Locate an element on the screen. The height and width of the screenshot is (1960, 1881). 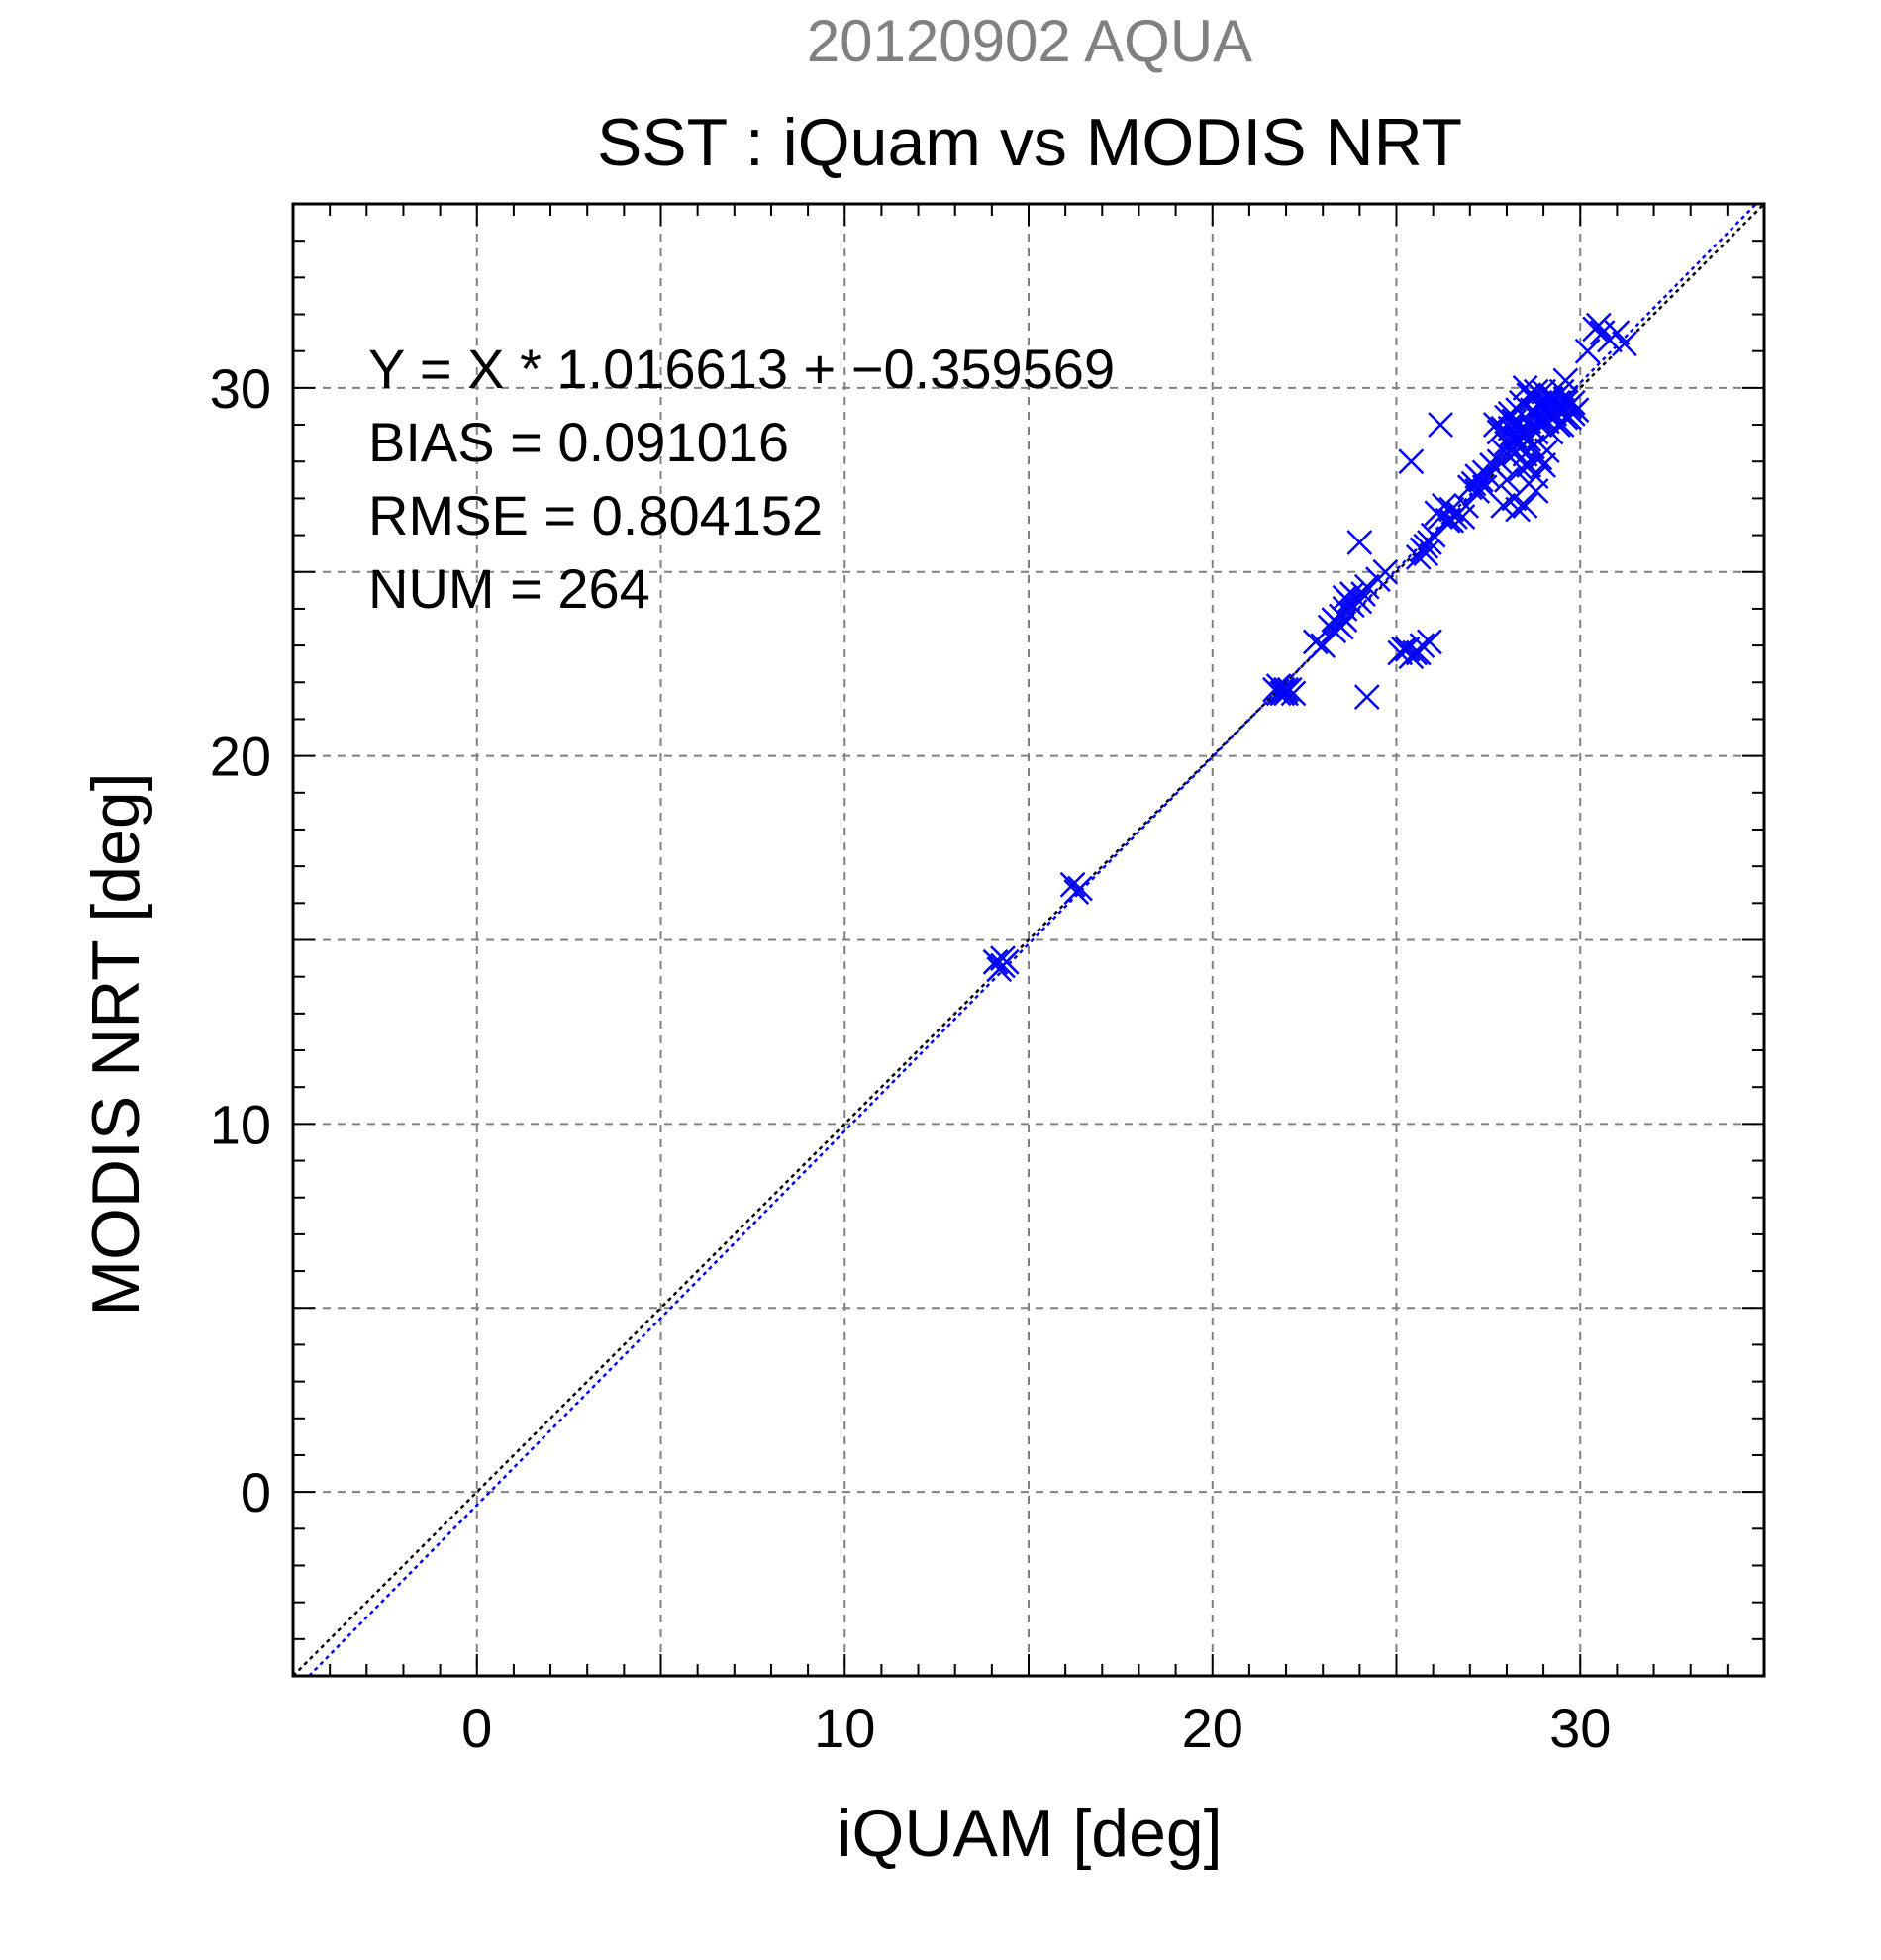
regression-equation: Y = X * 1.016613 + −0.359569 is located at coordinates (742, 369).